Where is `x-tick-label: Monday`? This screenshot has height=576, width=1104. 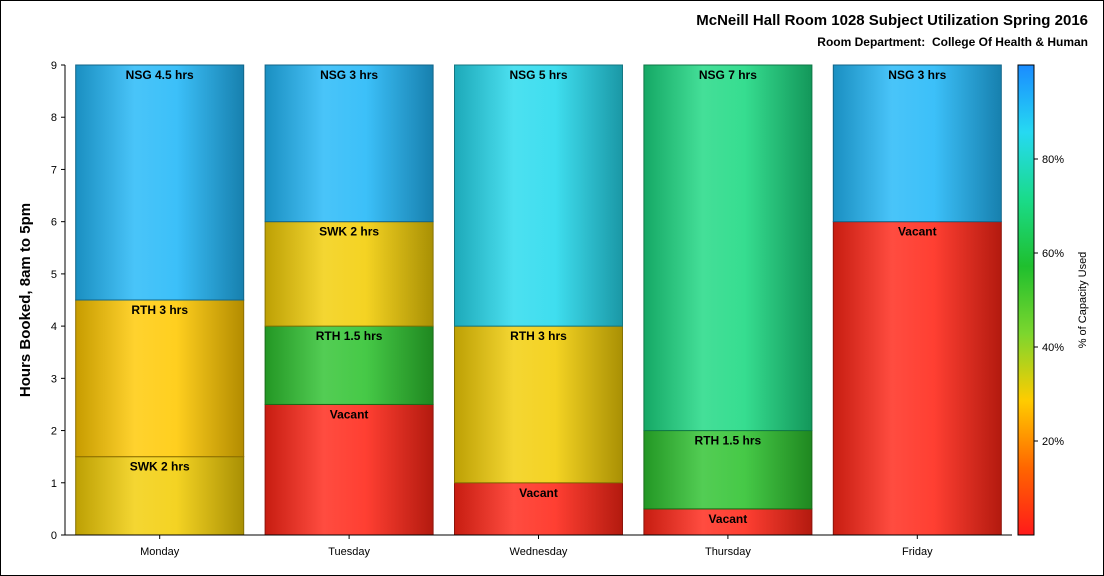
x-tick-label: Monday is located at coordinates (160, 552).